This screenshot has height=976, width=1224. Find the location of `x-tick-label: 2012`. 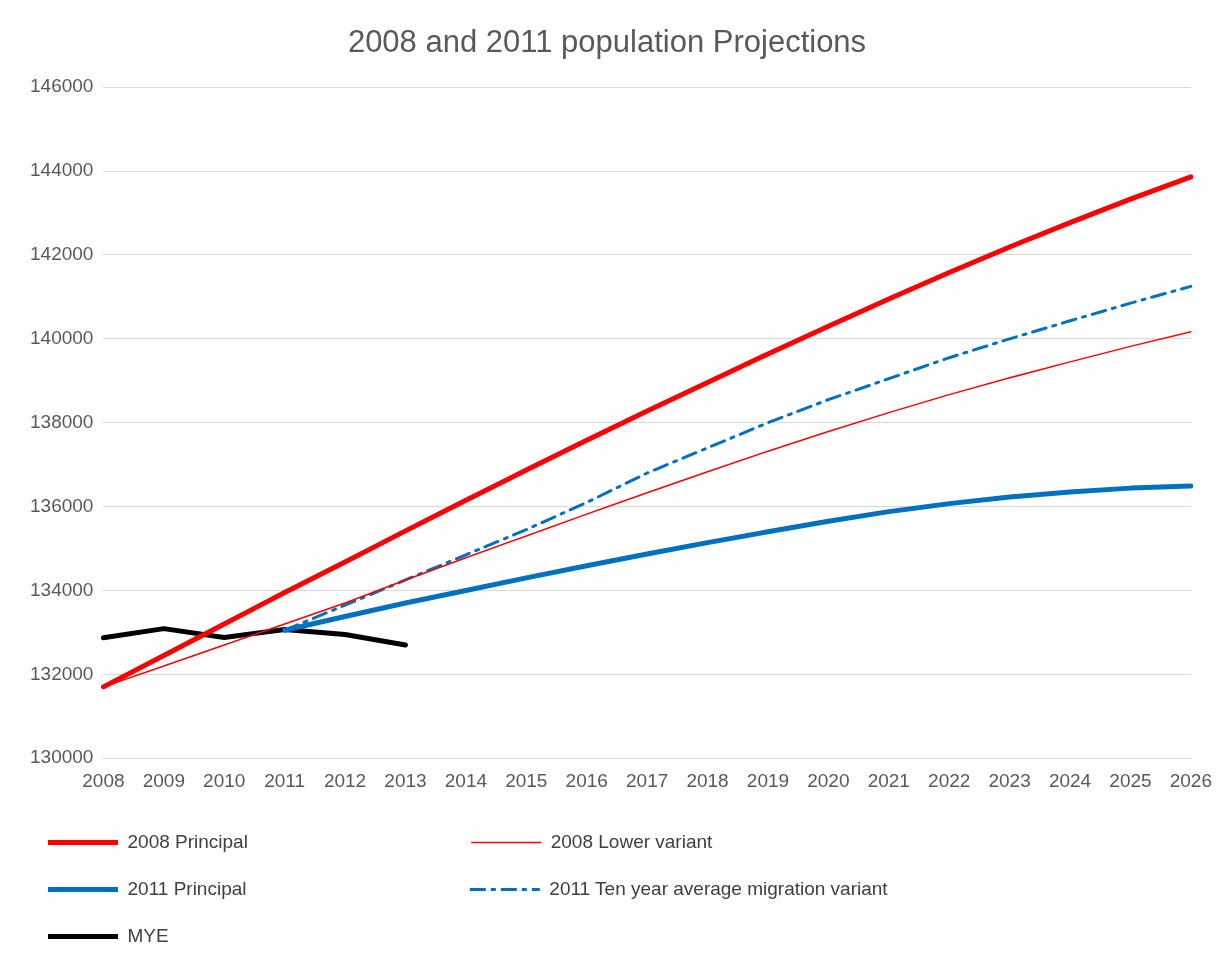

x-tick-label: 2012 is located at coordinates (345, 780).